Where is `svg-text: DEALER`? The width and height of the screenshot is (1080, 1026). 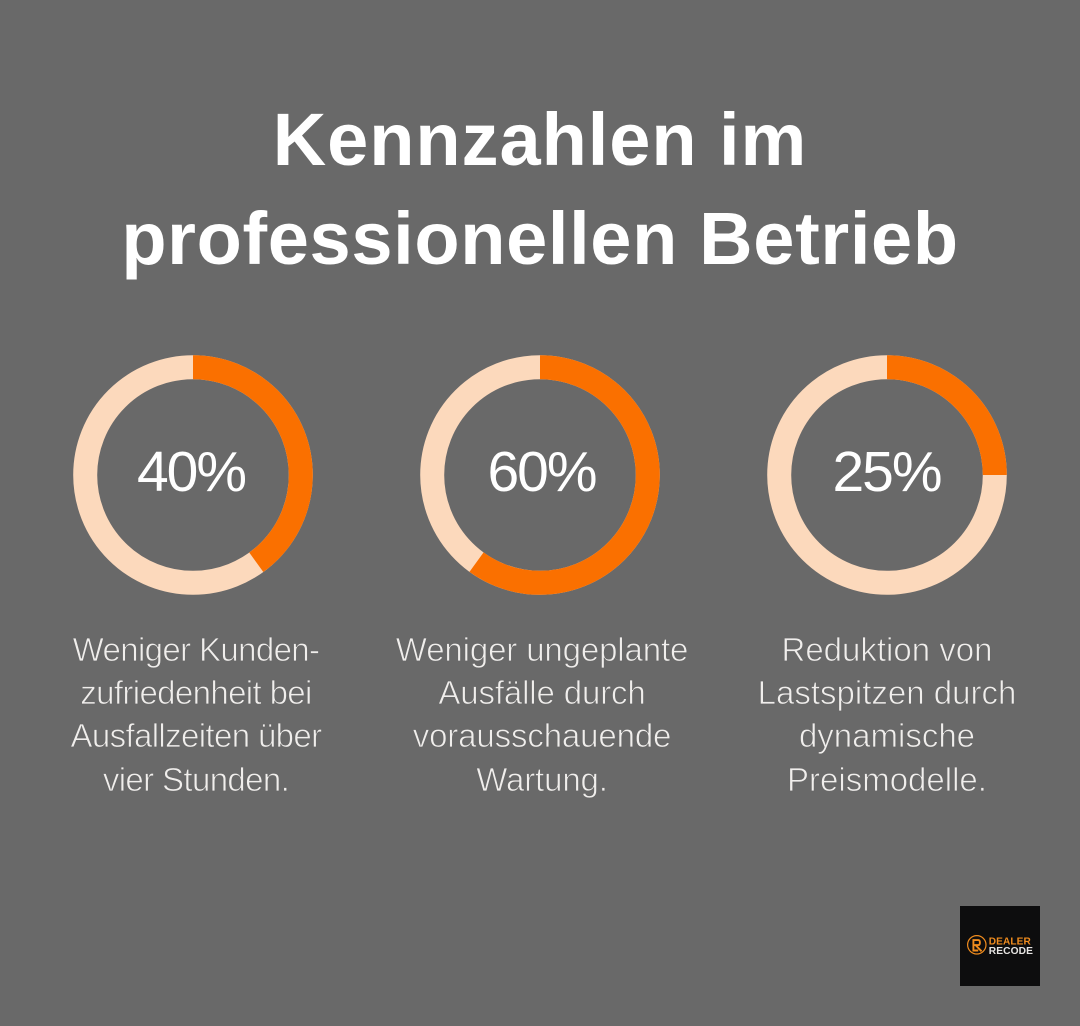 svg-text: DEALER is located at coordinates (1010, 941).